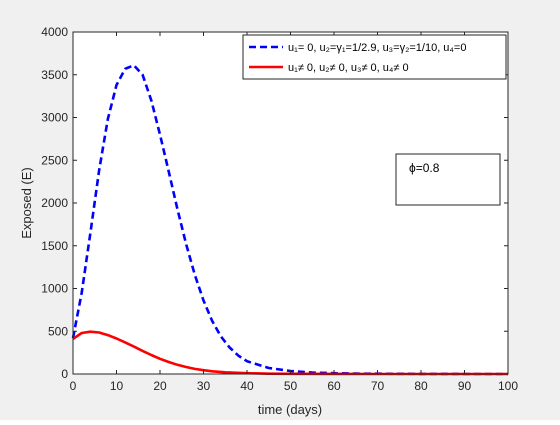 Image resolution: width=560 pixels, height=425 pixels. I want to click on y-tick-label: 0, so click(64, 374).